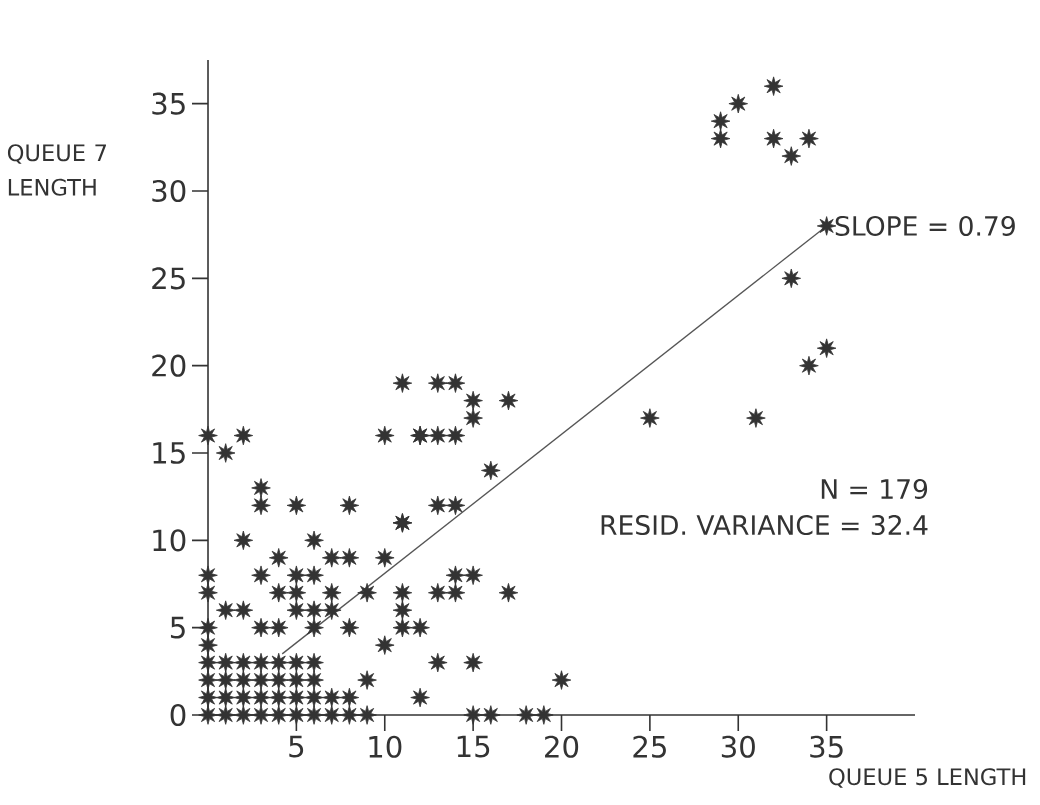 This screenshot has width=1040, height=805. I want to click on x-axis-title: QUEUE 5 LENGTH, so click(927, 778).